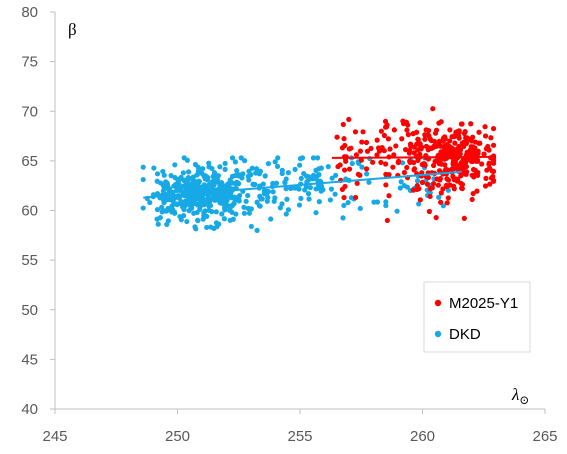 The image size is (567, 454). Describe the element at coordinates (422, 436) in the screenshot. I see `x-tick-label: 260` at that location.